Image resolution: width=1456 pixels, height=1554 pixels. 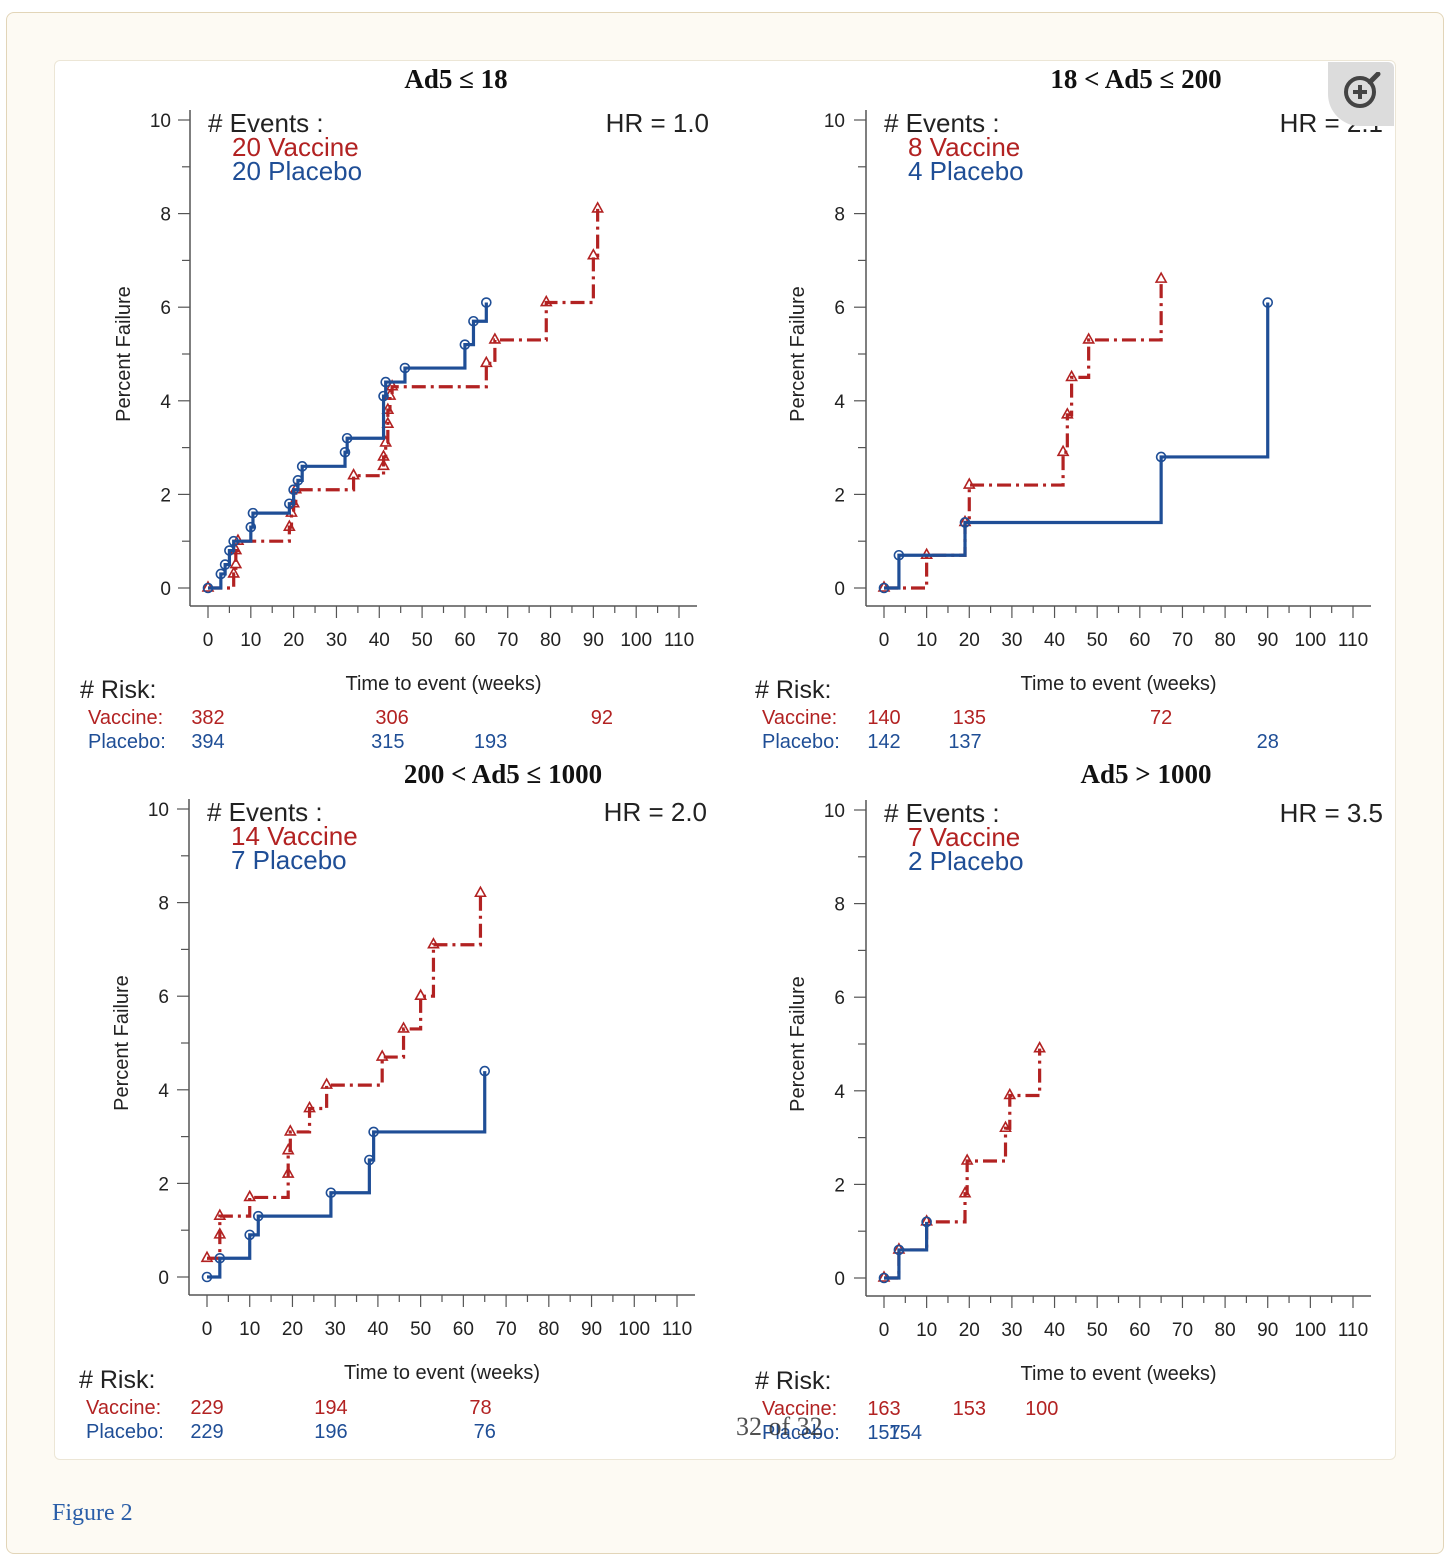 What do you see at coordinates (793, 1381) in the screenshot?
I see `risk-table-header: # Risk:` at bounding box center [793, 1381].